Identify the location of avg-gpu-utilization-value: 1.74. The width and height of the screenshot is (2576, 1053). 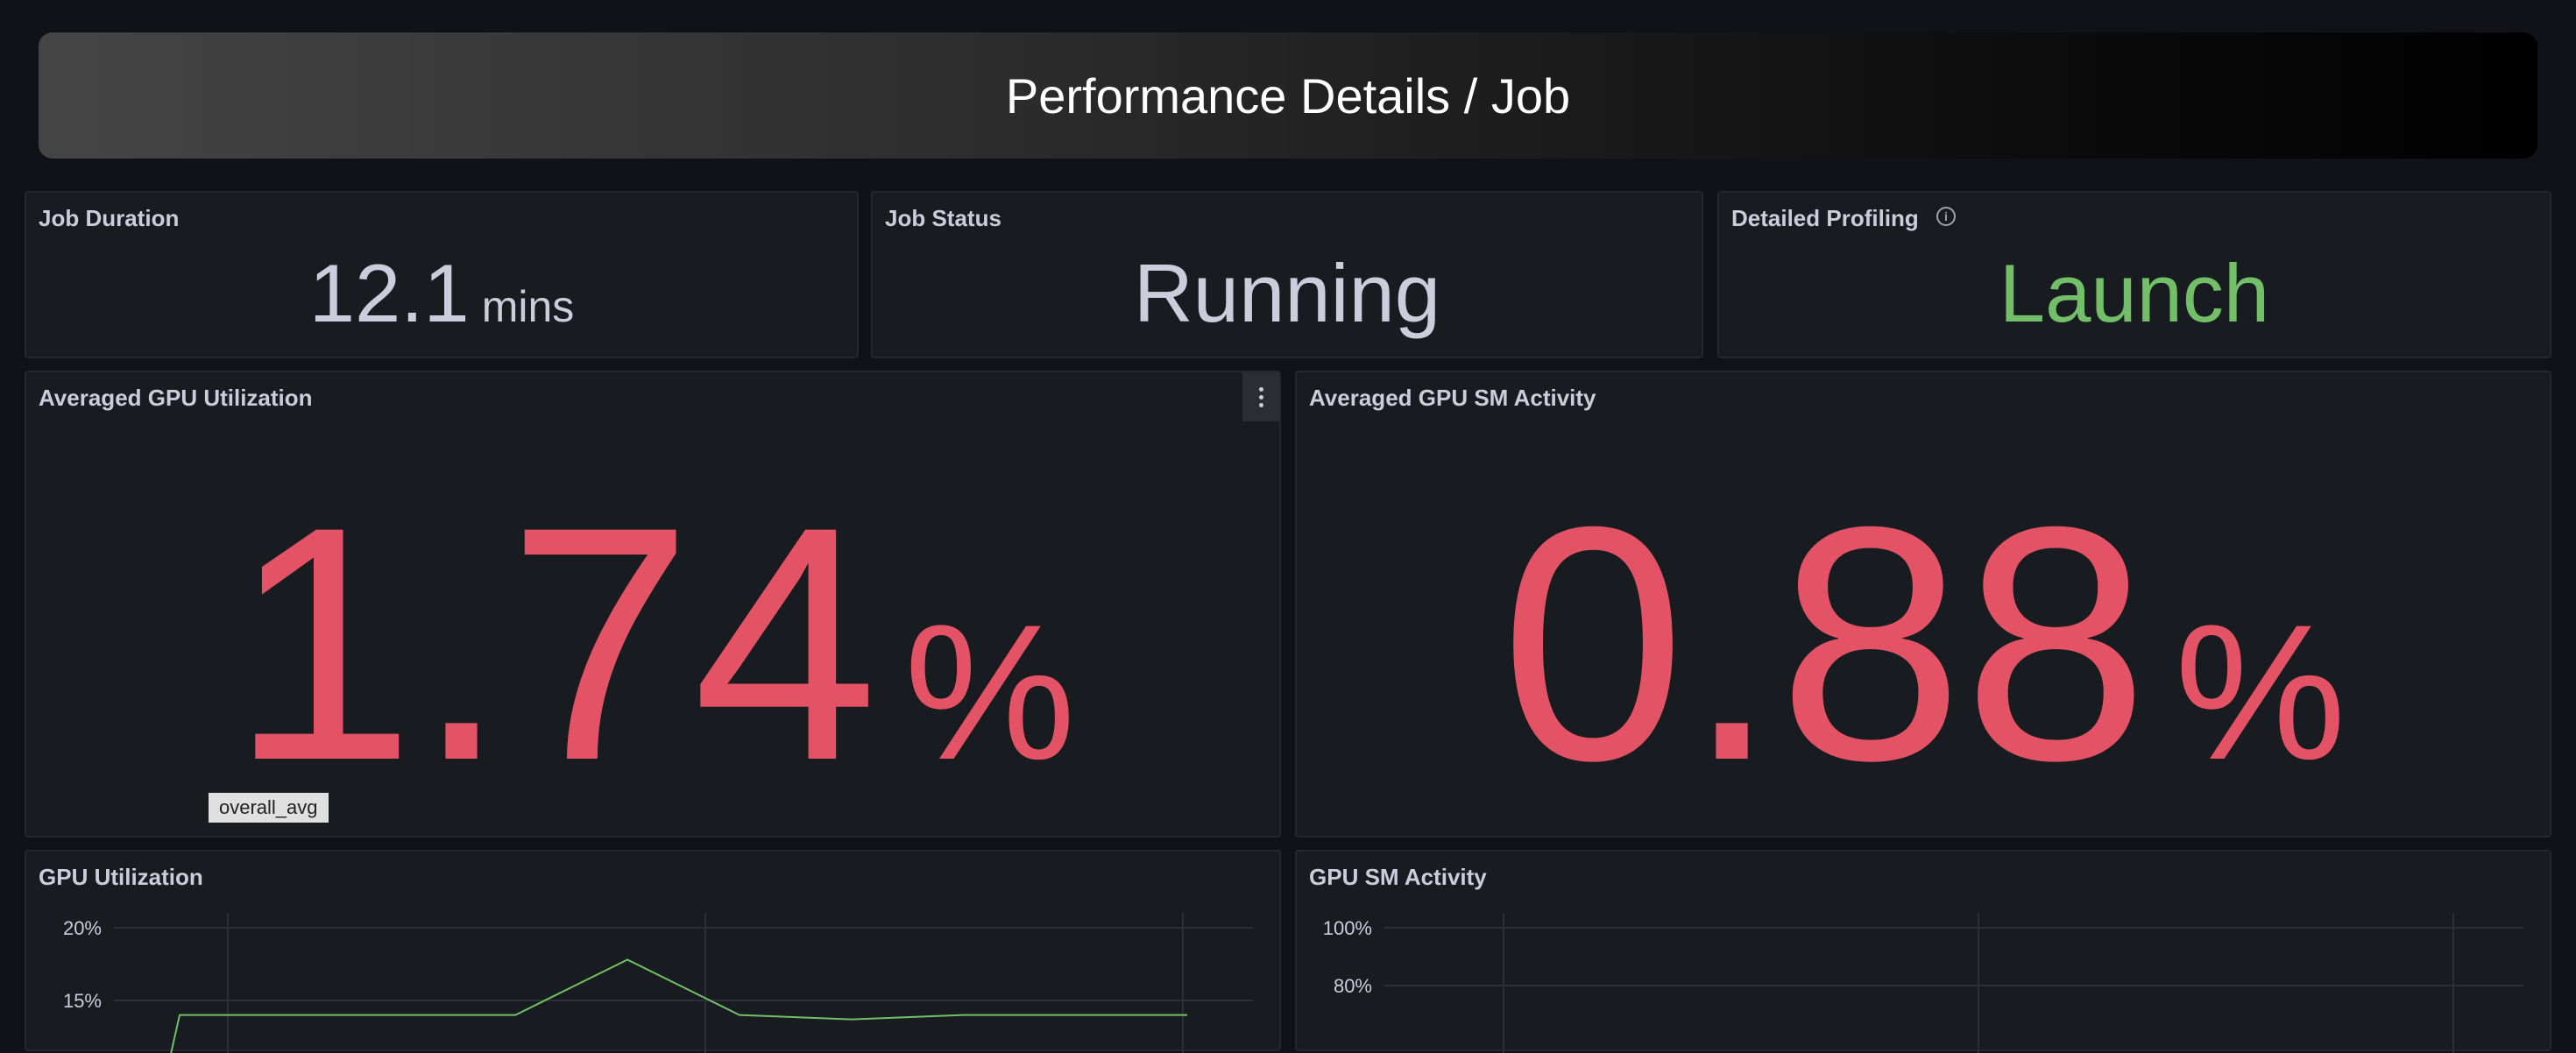
(554, 643).